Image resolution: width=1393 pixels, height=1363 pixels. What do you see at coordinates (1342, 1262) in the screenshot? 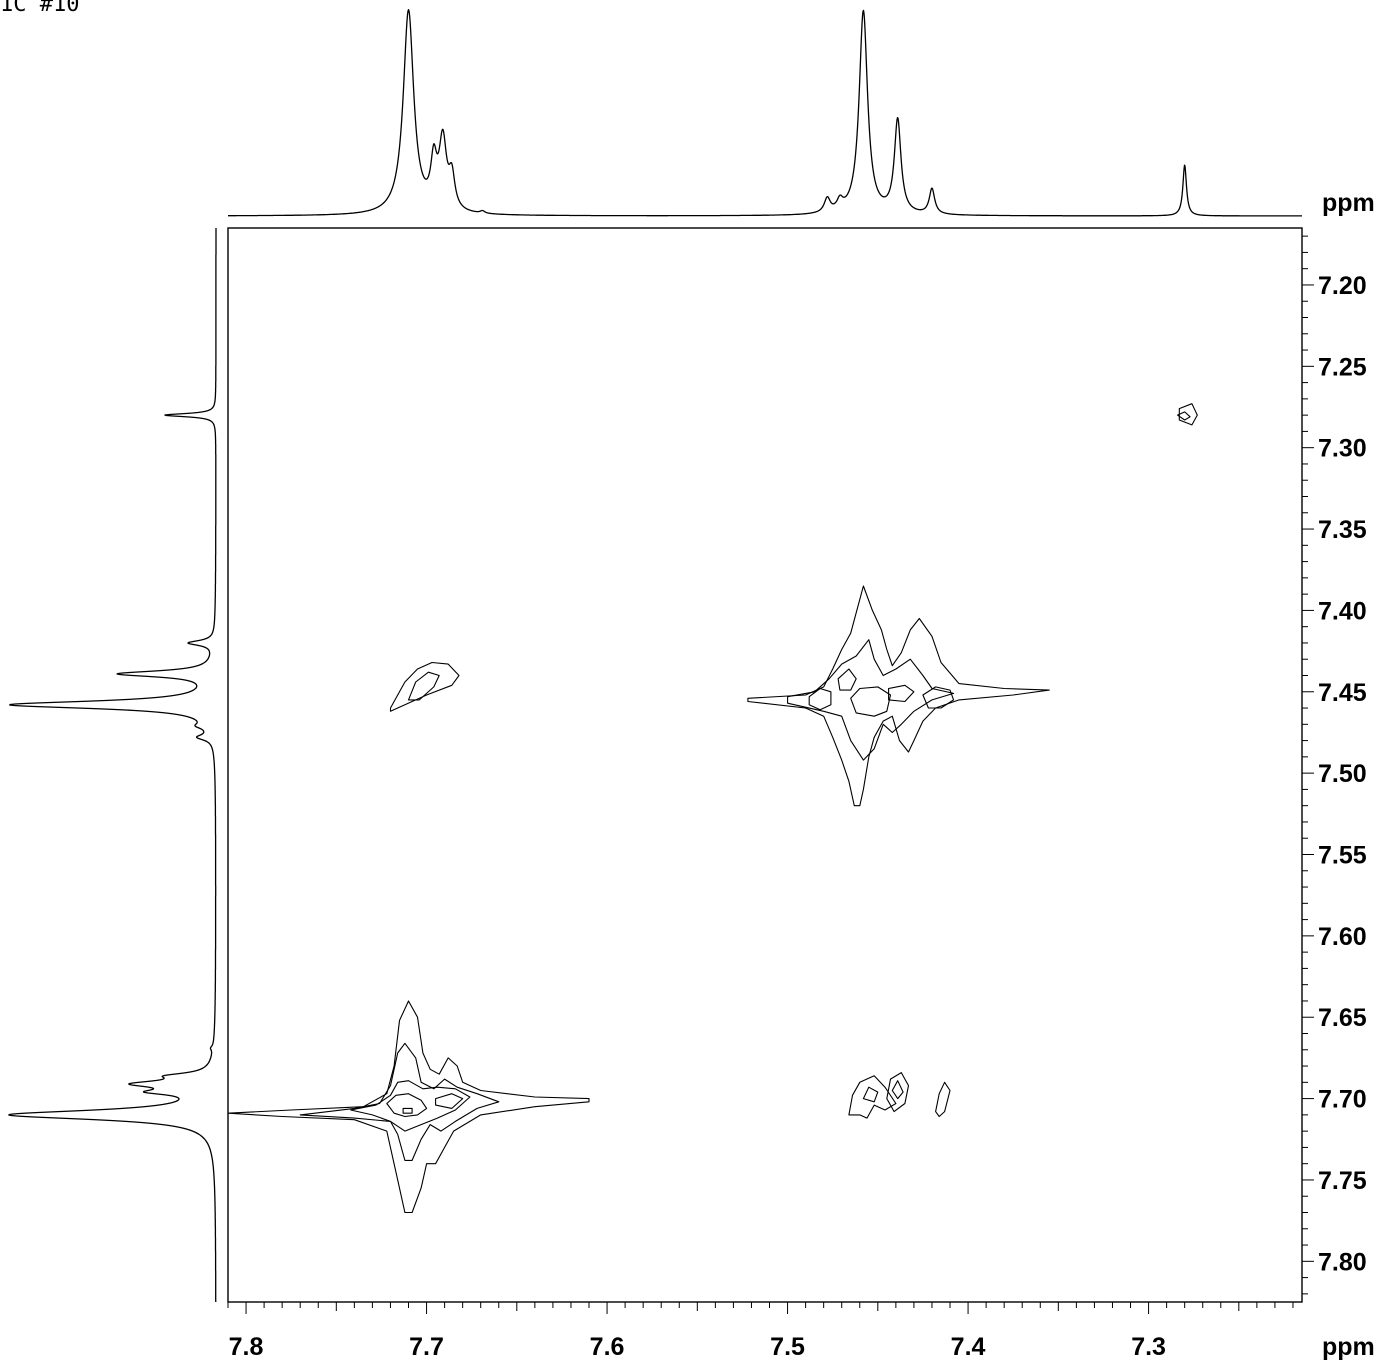
I see `y-tick-label: 7.80` at bounding box center [1342, 1262].